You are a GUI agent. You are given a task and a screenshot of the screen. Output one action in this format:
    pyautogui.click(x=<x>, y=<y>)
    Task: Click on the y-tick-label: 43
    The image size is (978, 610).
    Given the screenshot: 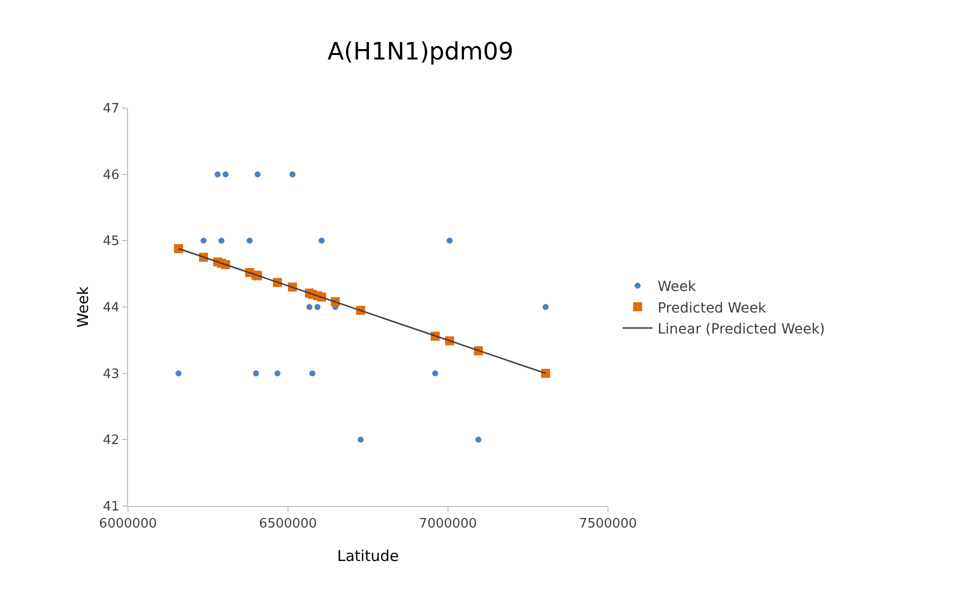 What is the action you would take?
    pyautogui.click(x=111, y=374)
    